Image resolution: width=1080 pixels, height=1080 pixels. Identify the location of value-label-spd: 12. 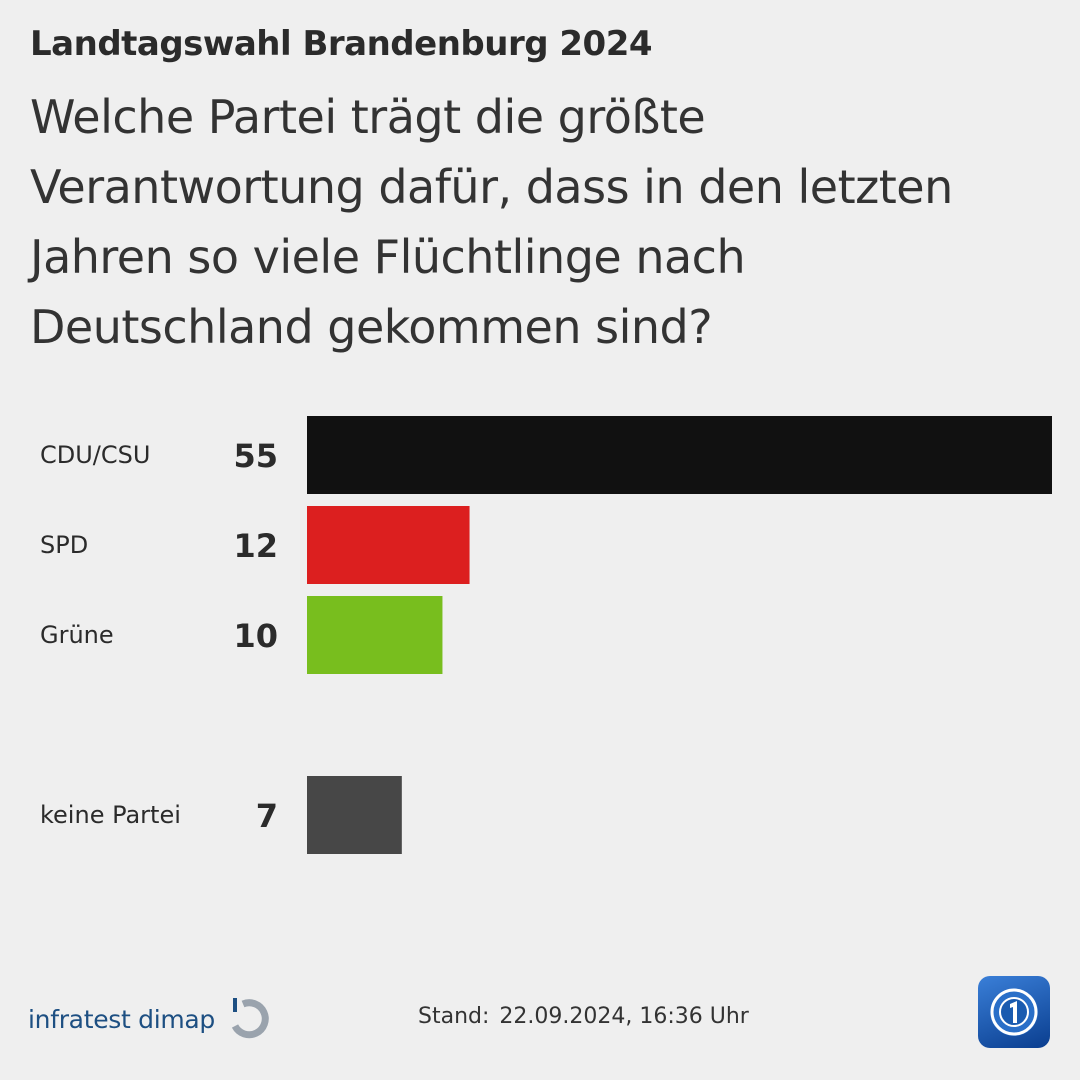
(255, 546).